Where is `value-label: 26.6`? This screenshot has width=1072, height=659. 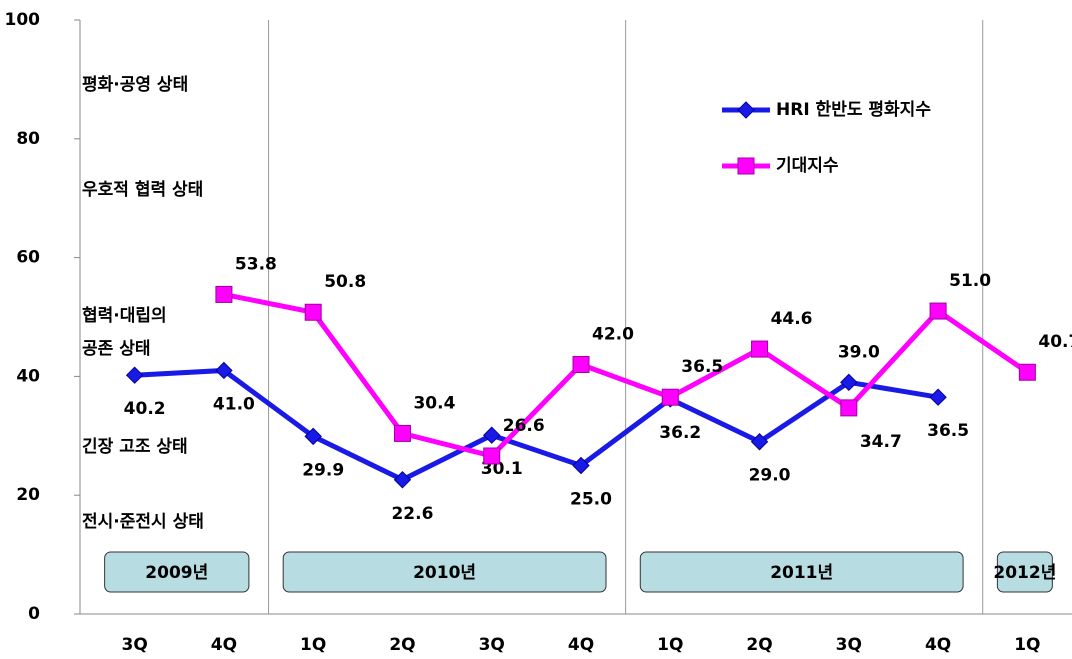
value-label: 26.6 is located at coordinates (524, 426).